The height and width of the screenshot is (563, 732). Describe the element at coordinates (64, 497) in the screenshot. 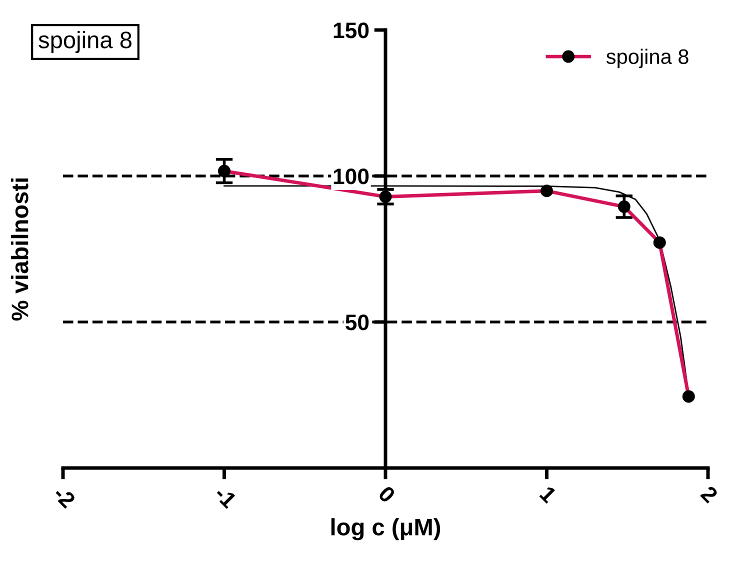

I see `x-tick-label: -2` at that location.